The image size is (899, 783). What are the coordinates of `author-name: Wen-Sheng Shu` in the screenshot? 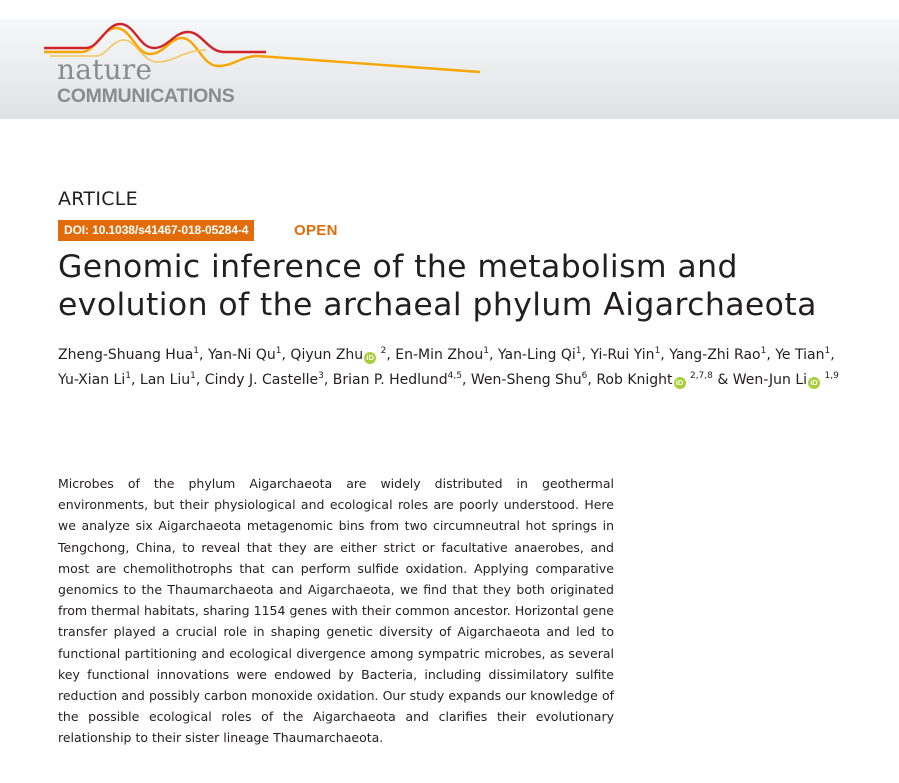 It's located at (526, 379).